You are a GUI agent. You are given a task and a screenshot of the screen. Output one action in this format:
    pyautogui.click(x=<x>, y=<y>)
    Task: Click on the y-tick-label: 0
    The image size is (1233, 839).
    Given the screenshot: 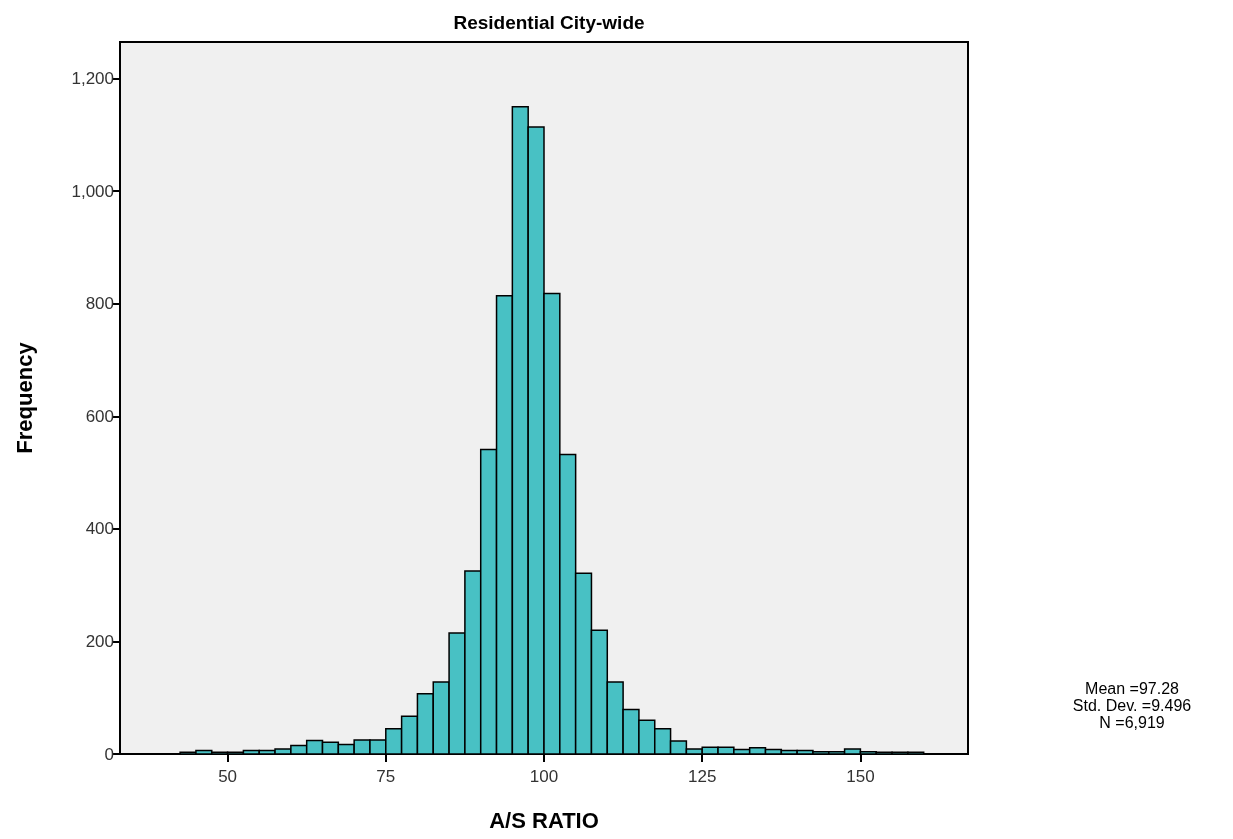 What is the action you would take?
    pyautogui.click(x=109, y=754)
    